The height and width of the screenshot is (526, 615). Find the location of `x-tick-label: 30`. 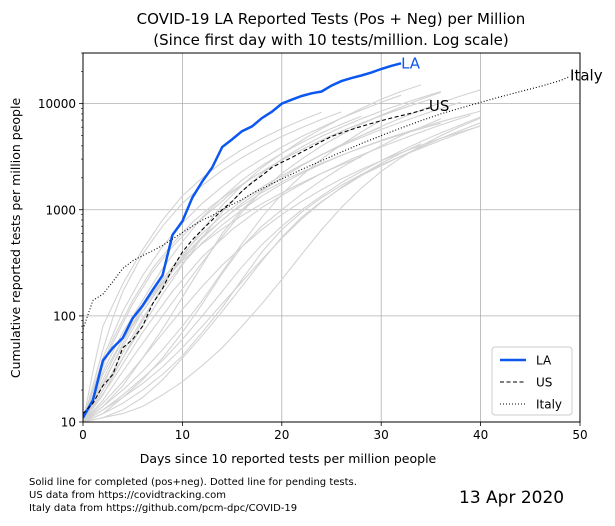

x-tick-label: 30 is located at coordinates (381, 435).